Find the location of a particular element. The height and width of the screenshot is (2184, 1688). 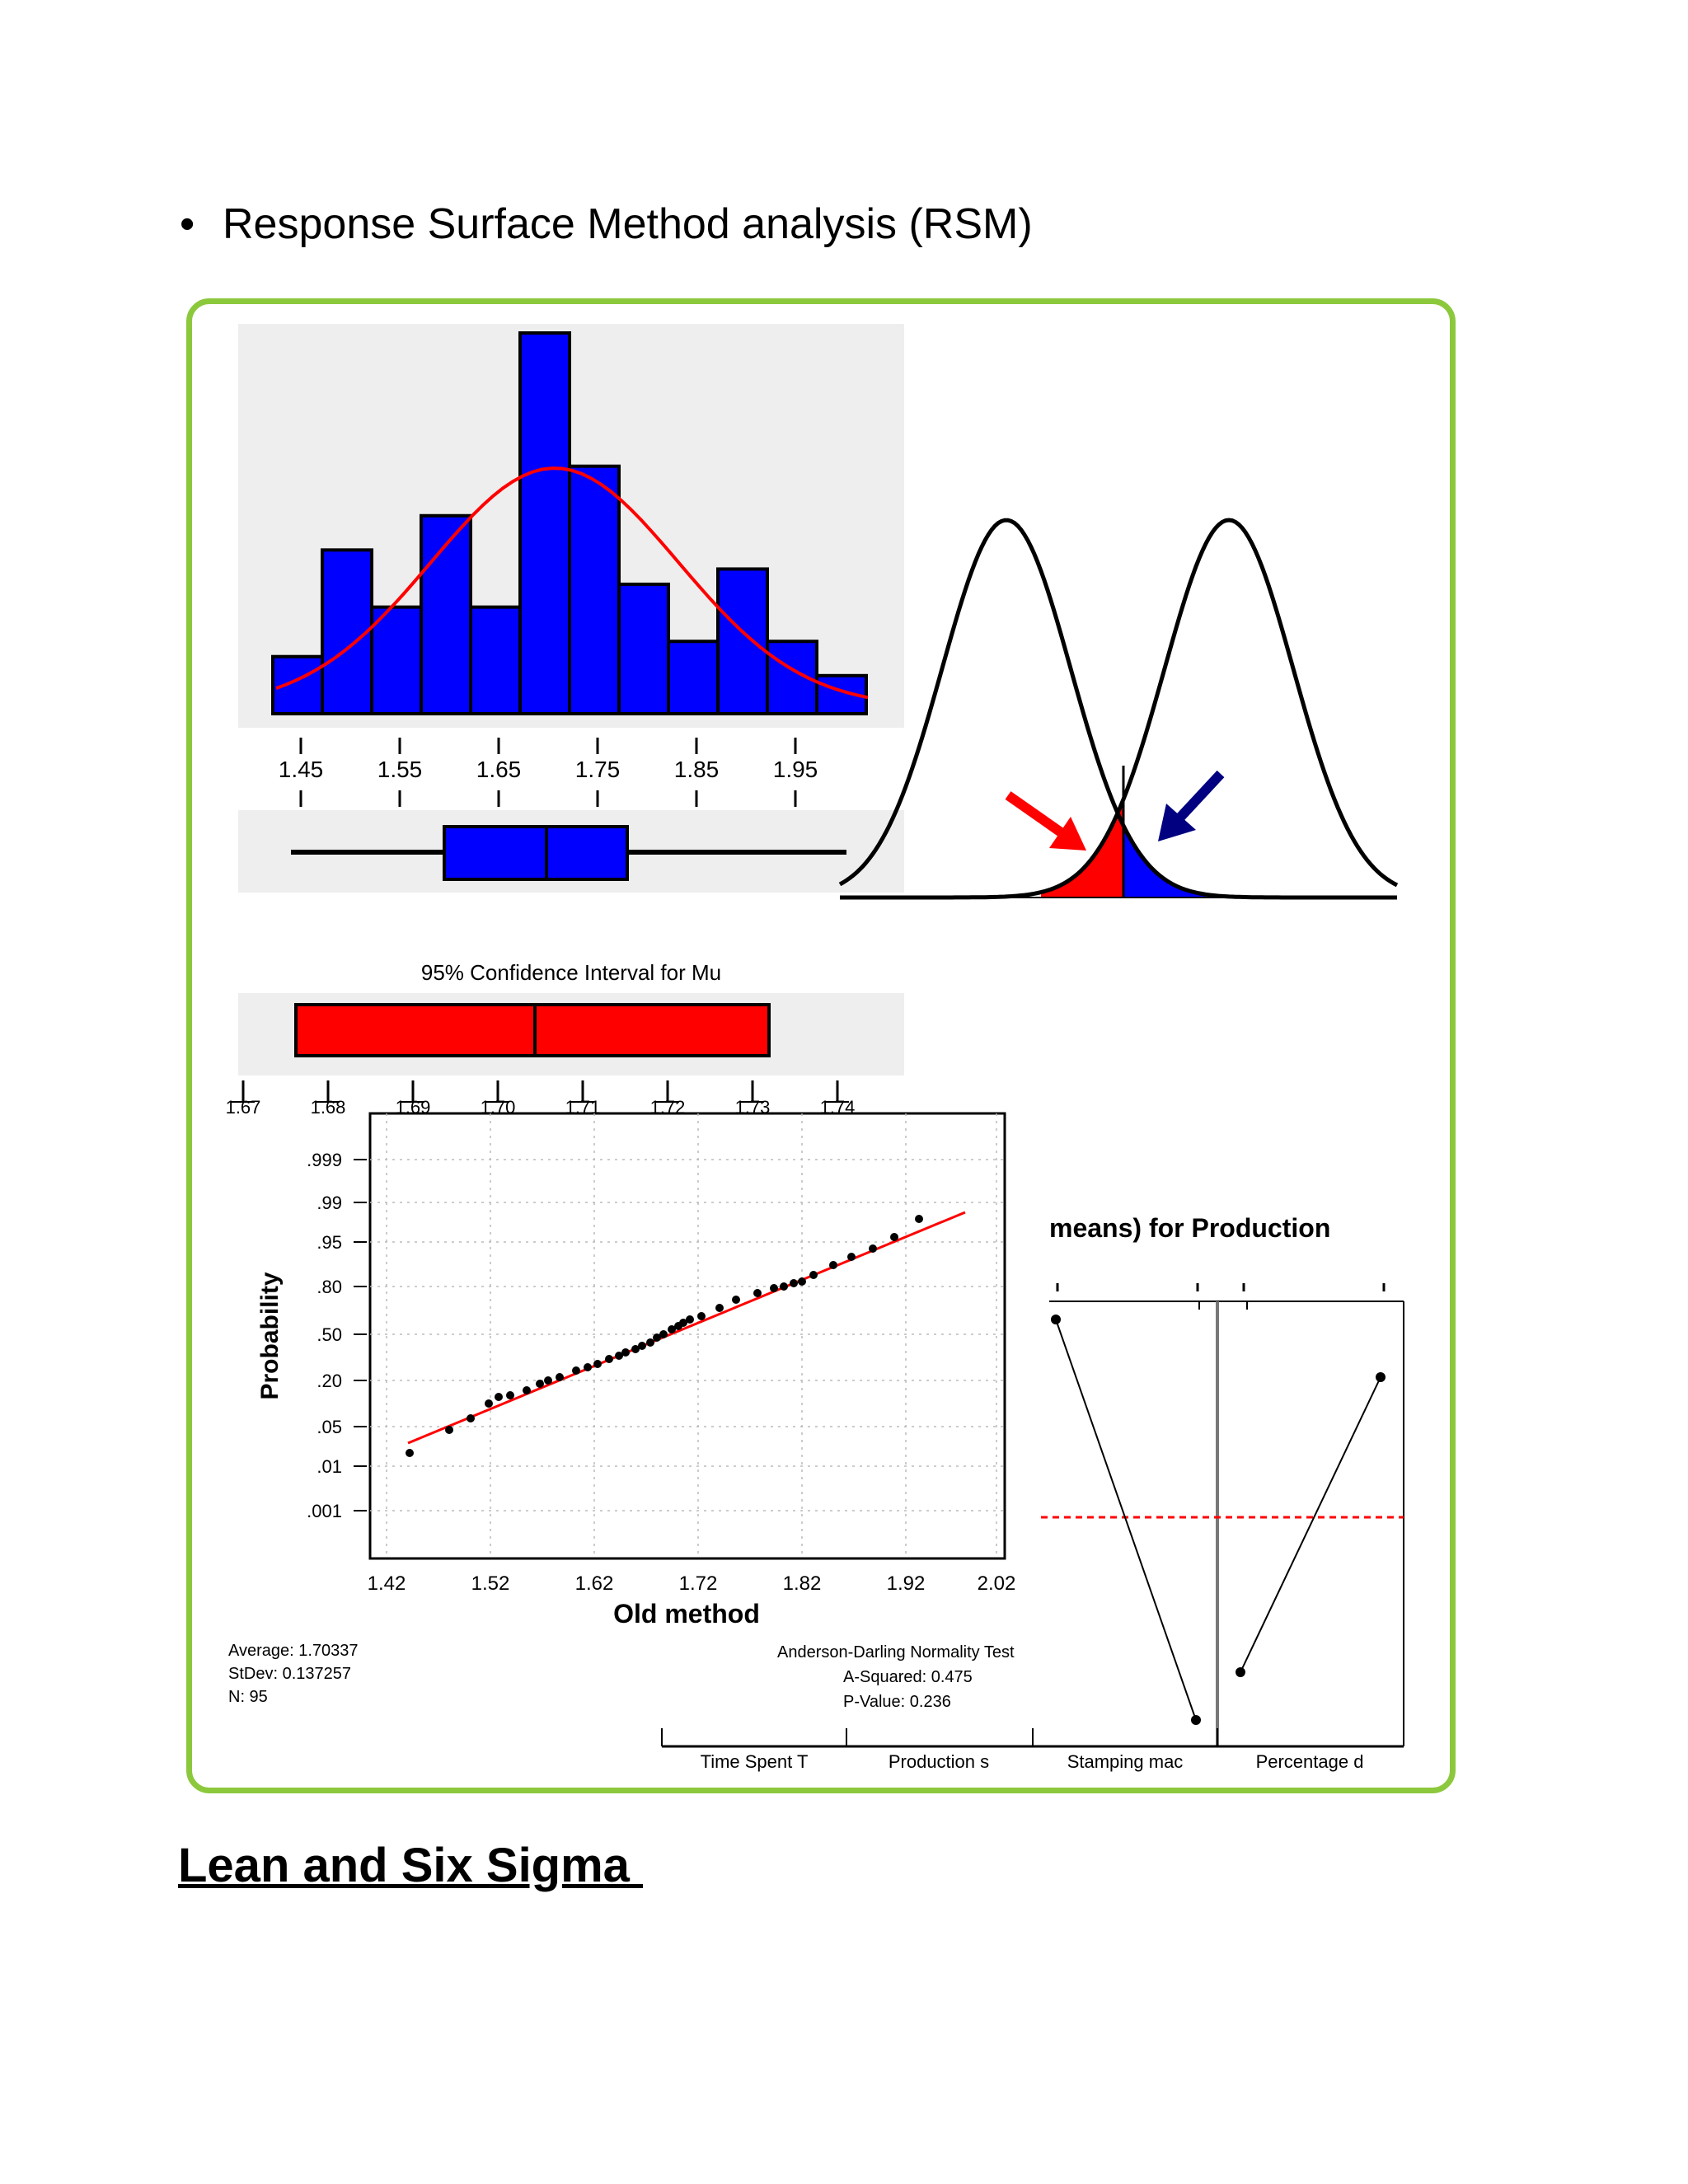

probability-x-ticks: 1.42 1.52 1.62 1.72 1.82 1.92 2.02 is located at coordinates (692, 1583).